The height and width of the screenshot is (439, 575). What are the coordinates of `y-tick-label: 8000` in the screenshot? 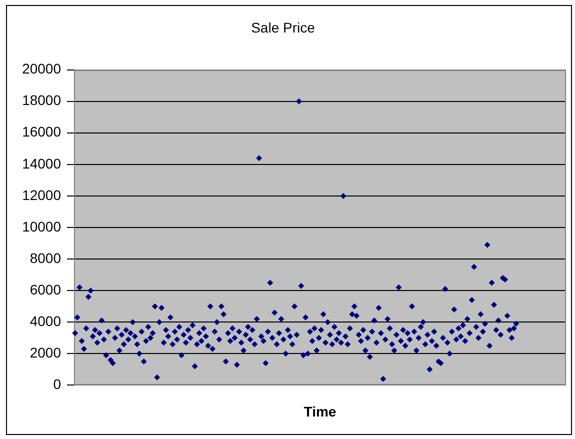 It's located at (46, 258).